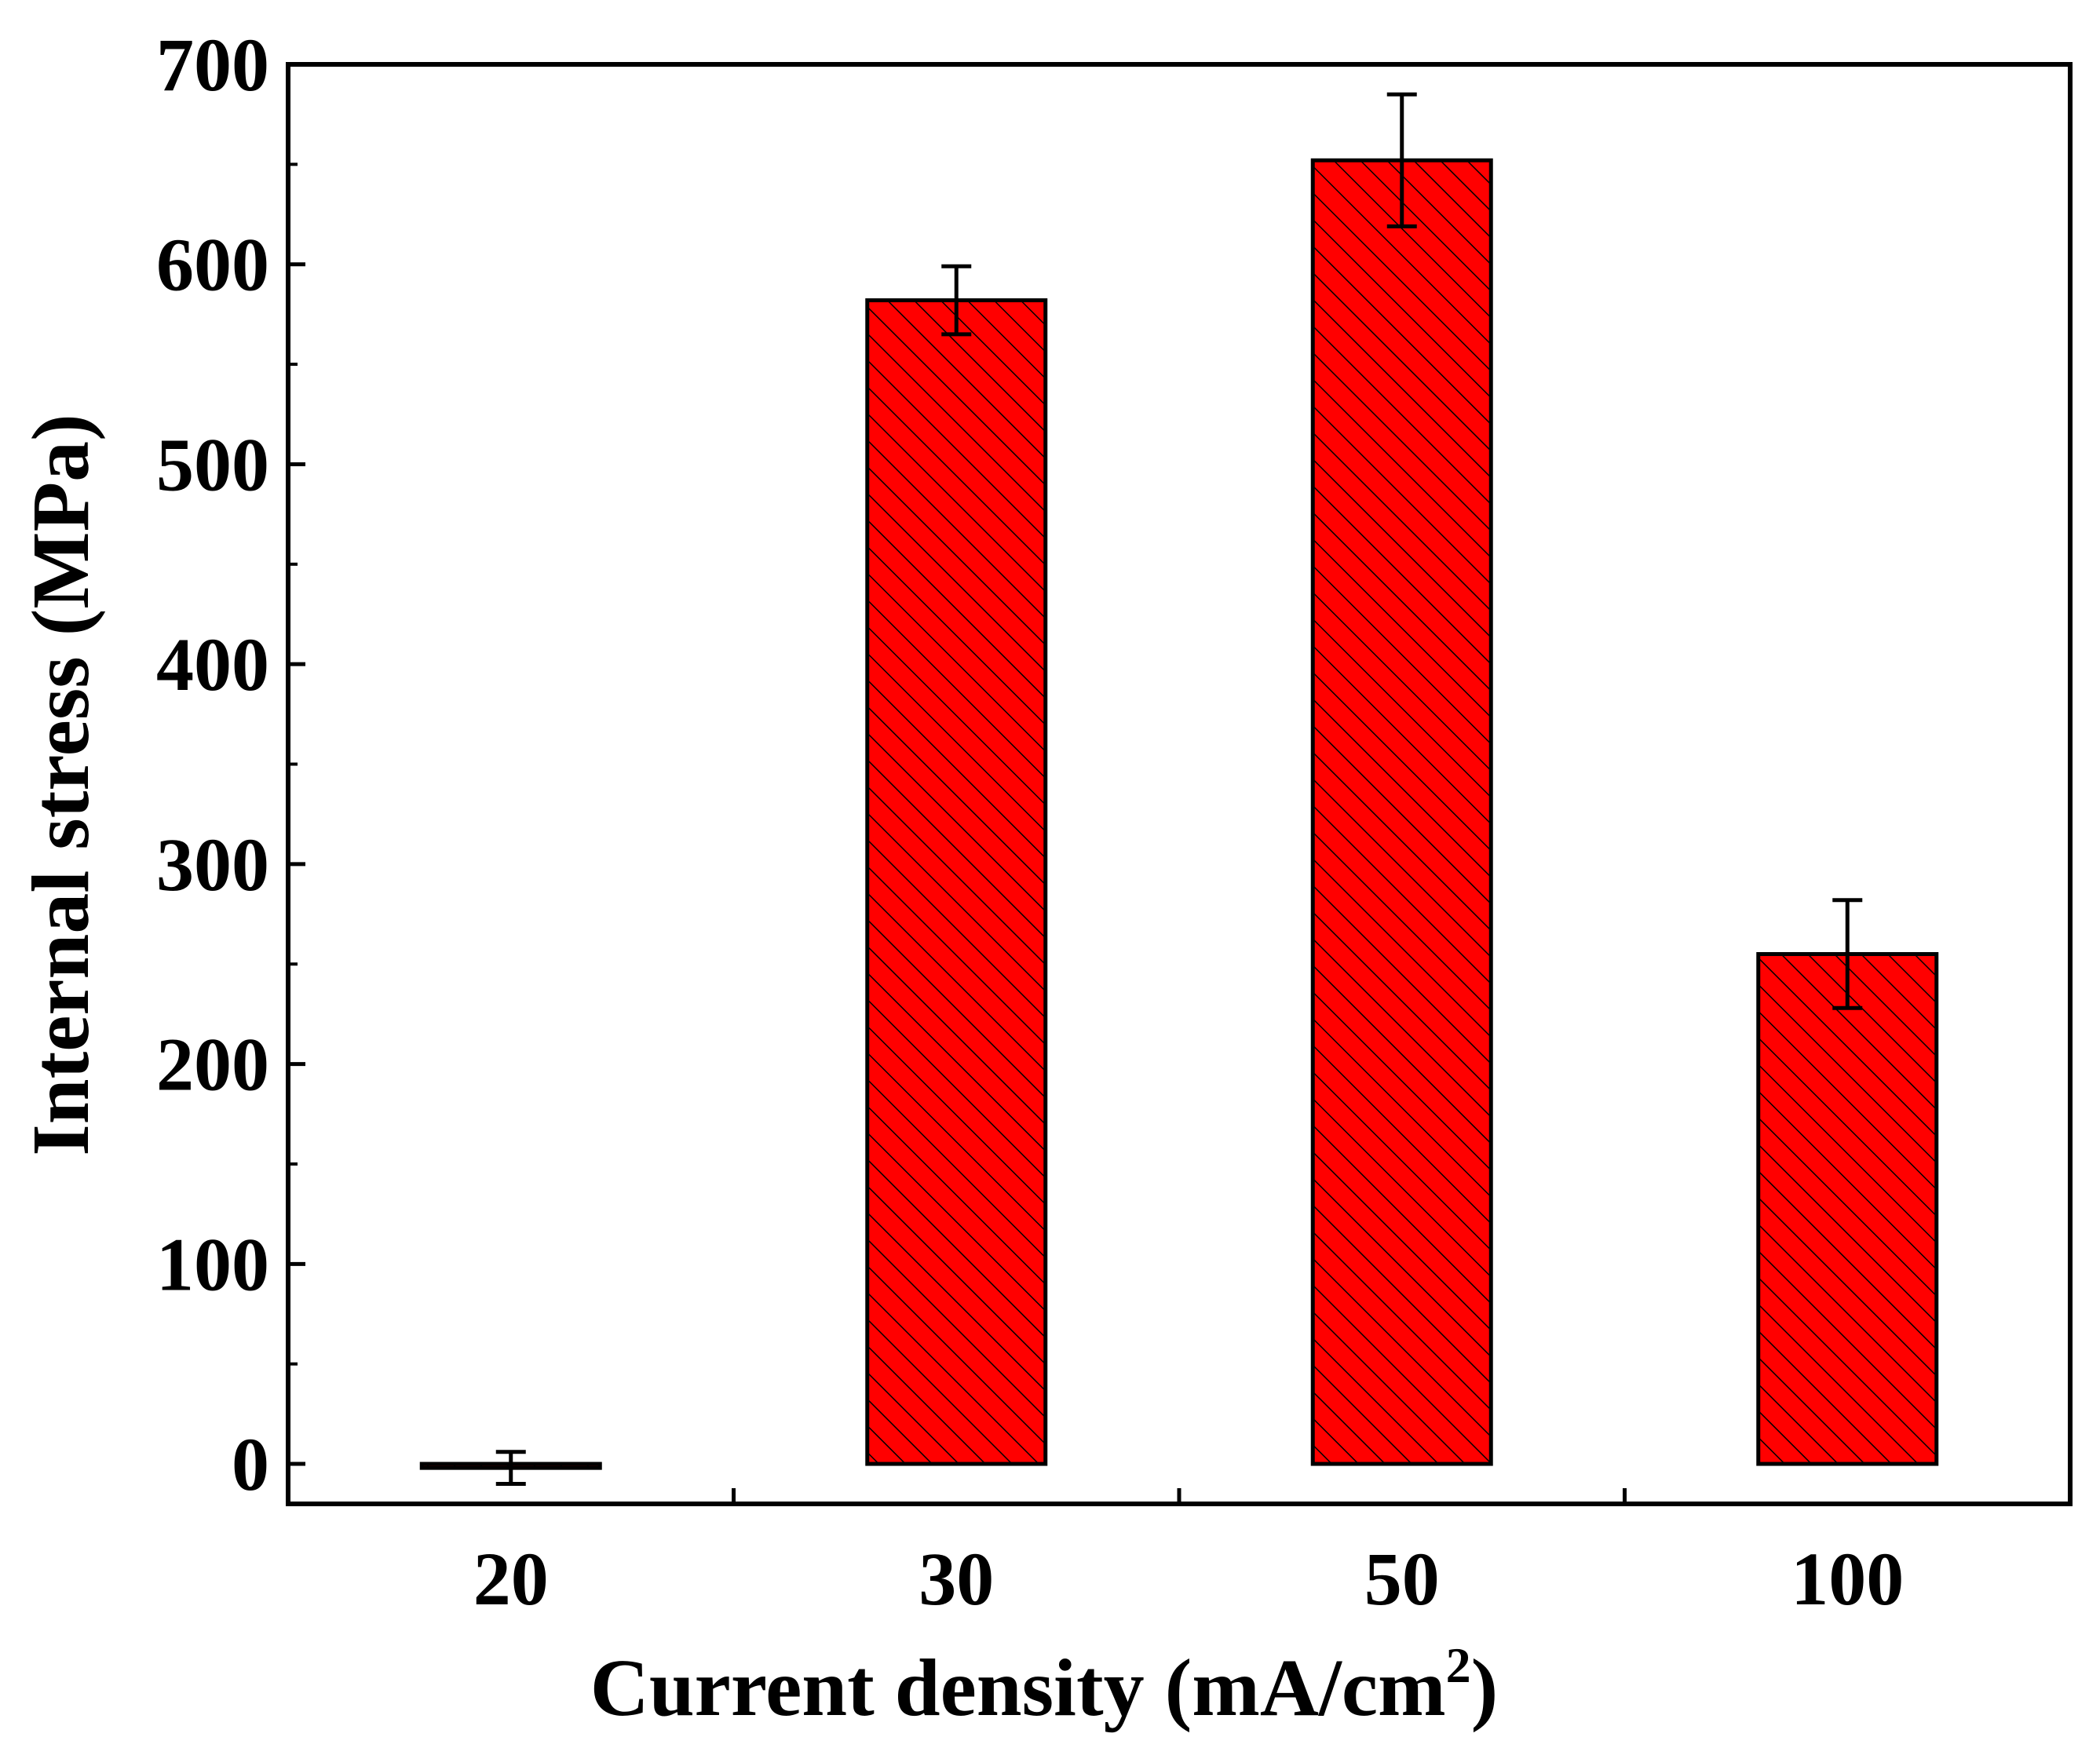 This screenshot has height=1737, width=2100. Describe the element at coordinates (956, 1579) in the screenshot. I see `x-tick-label-30: 30` at that location.